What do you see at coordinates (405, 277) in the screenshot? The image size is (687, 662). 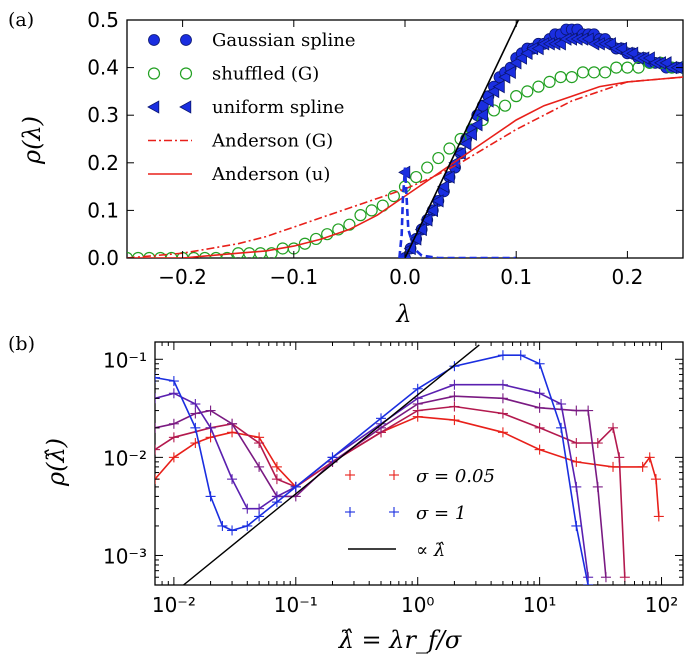 I see `panel-a-xtick-label: 0.0` at bounding box center [405, 277].